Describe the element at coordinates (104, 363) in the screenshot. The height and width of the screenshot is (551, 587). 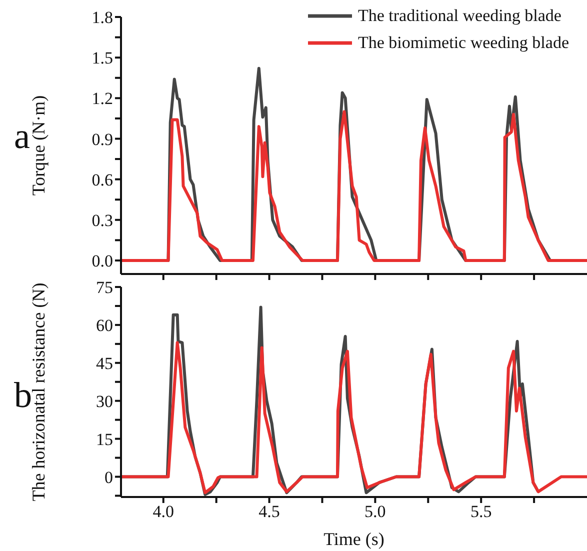
I see `y-tick-label: 45` at that location.